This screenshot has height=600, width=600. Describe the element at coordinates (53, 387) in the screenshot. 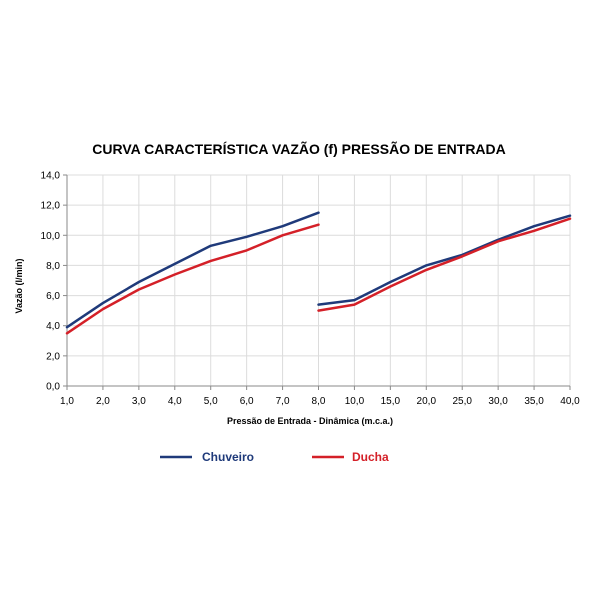

I see `y-tick-label: 0,0` at that location.